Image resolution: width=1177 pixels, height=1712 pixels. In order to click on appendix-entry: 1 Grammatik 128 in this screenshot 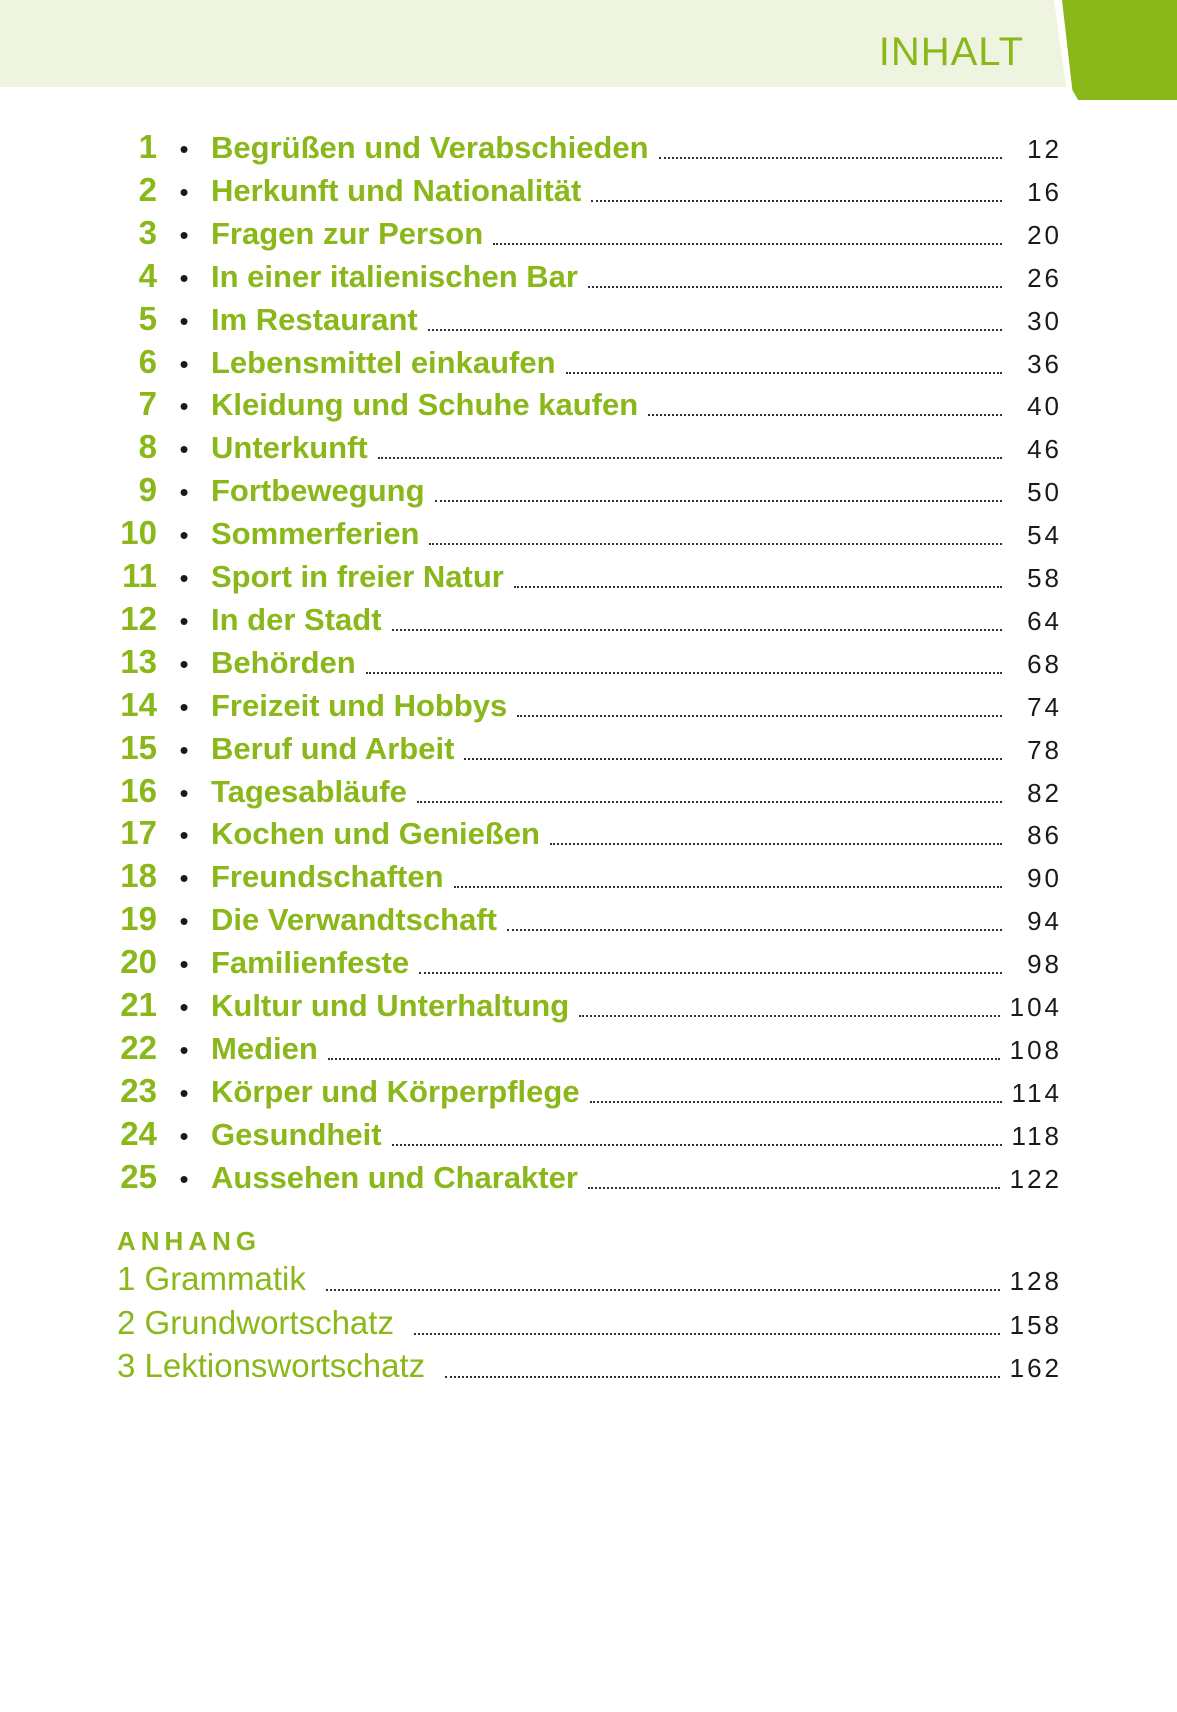, I will do `click(589, 1280)`.